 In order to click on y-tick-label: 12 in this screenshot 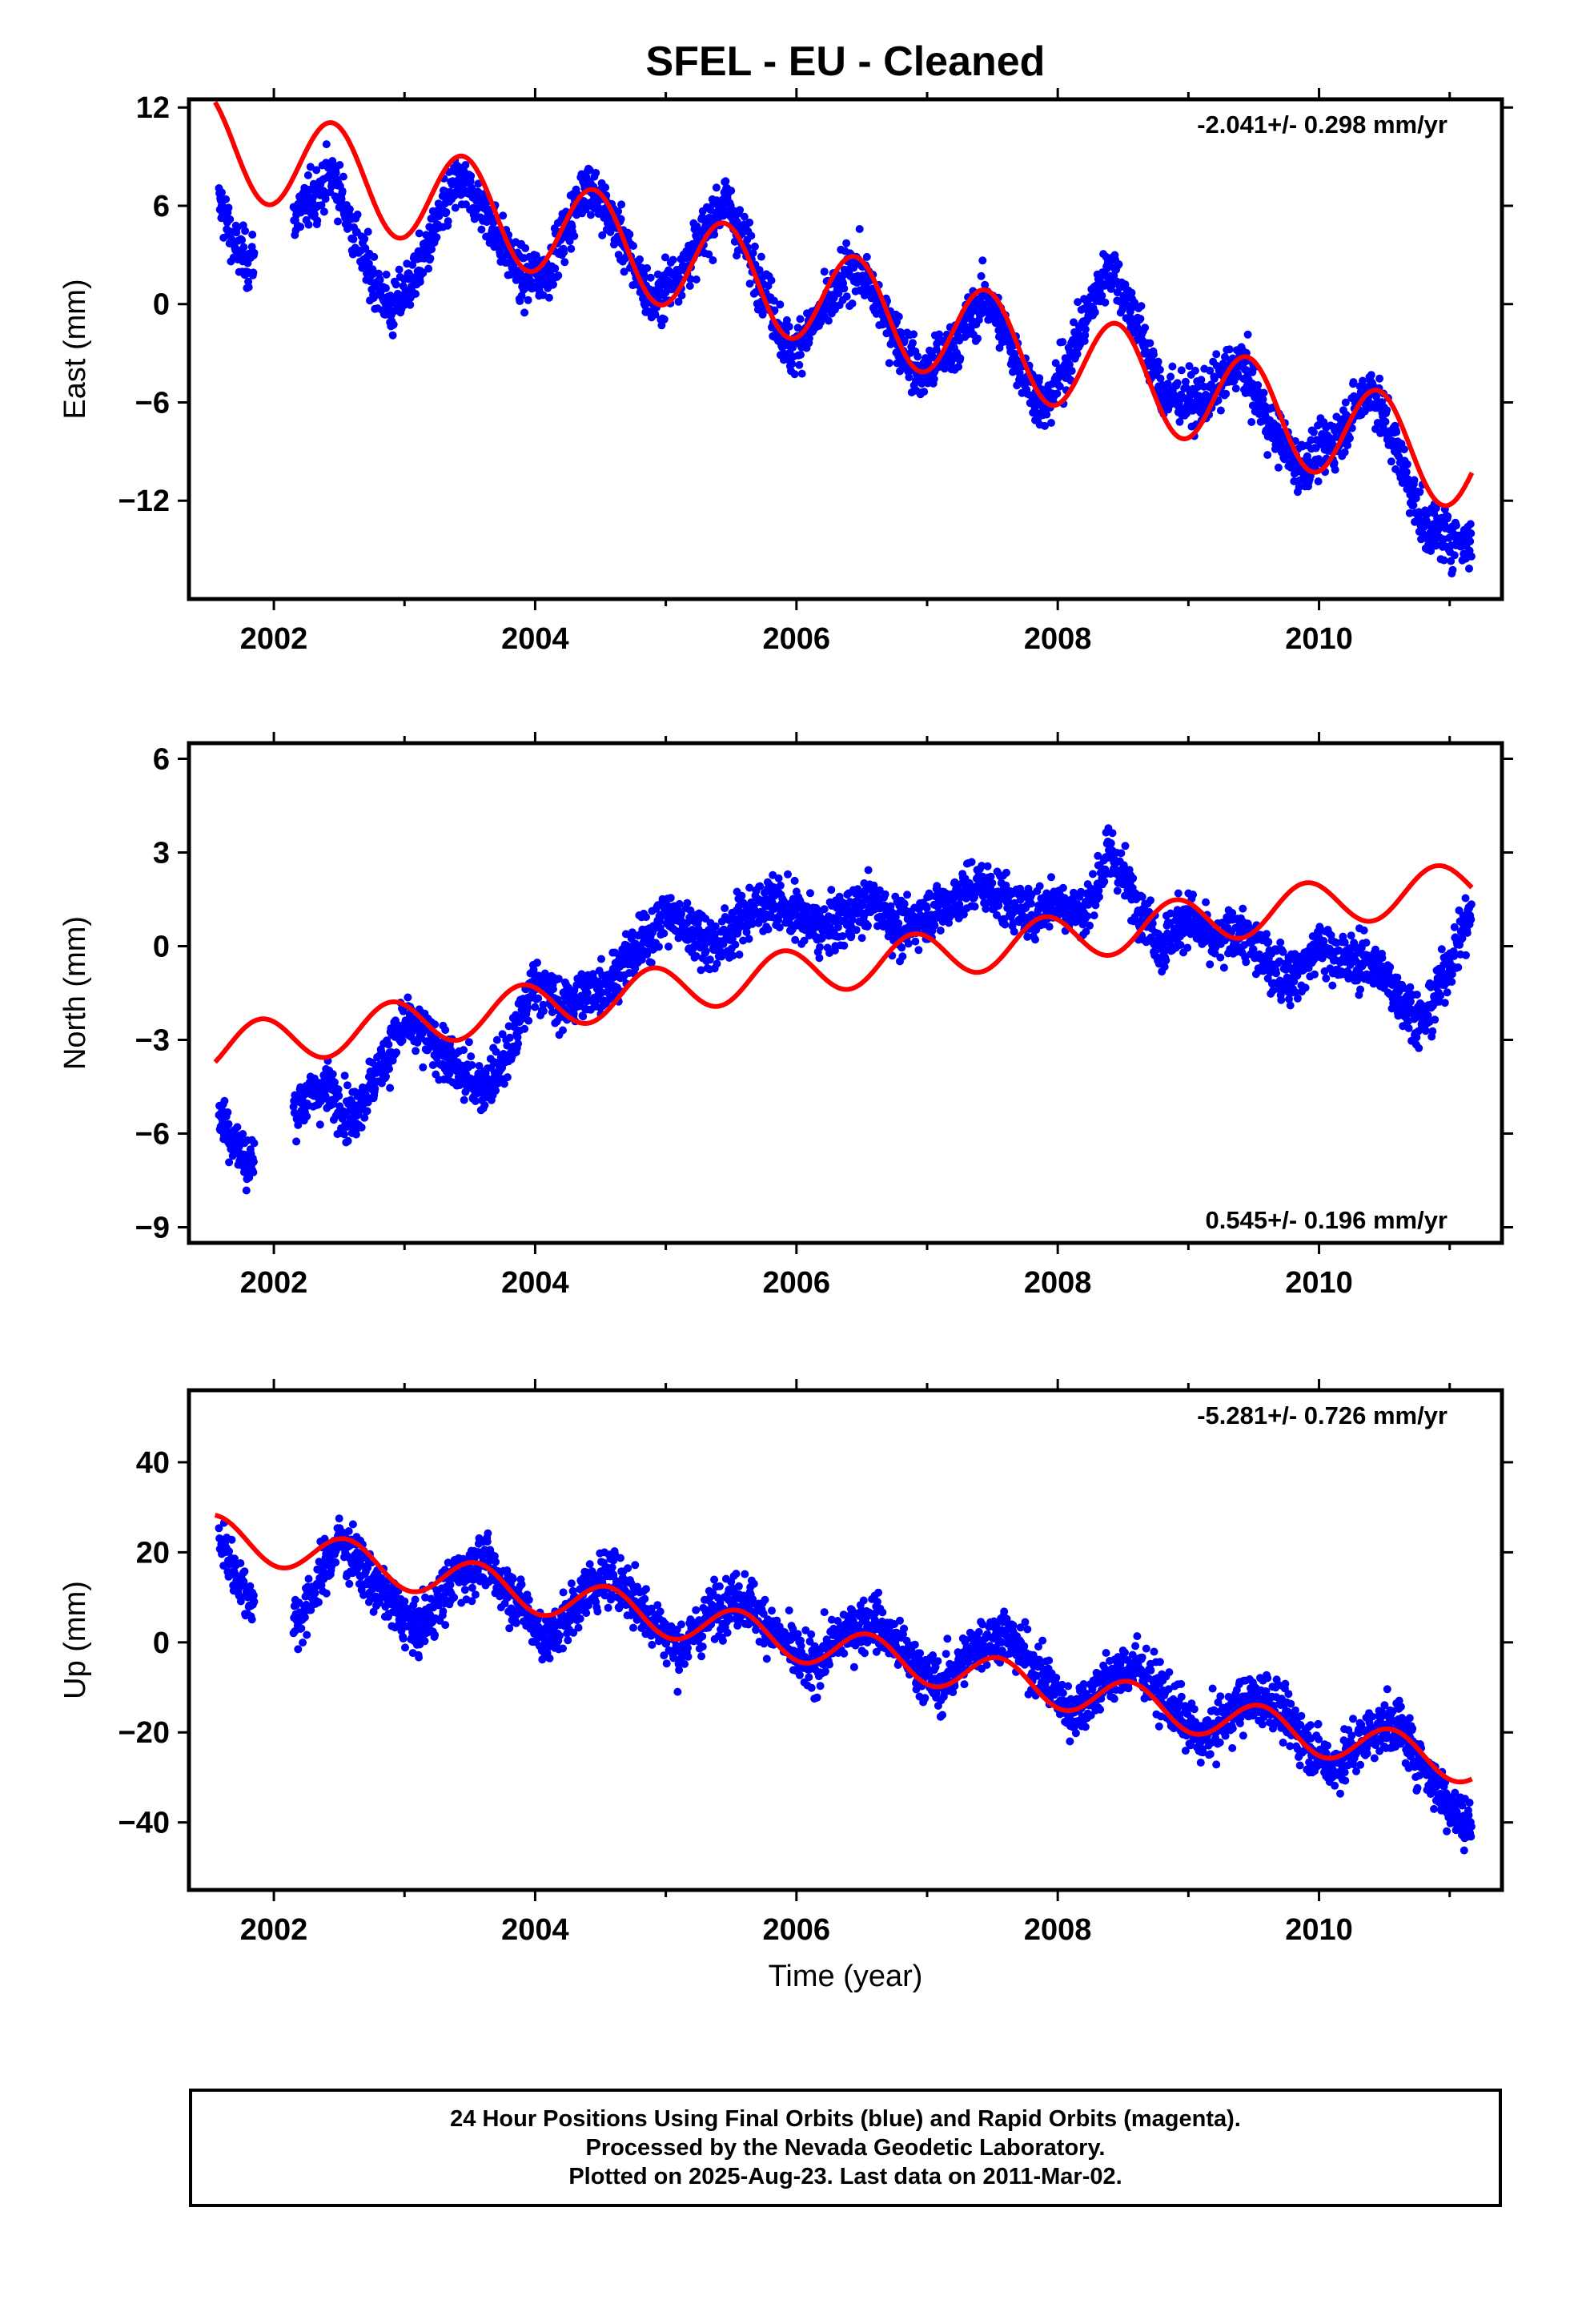, I will do `click(153, 108)`.